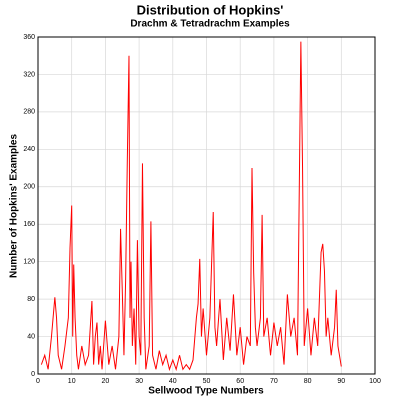 The image size is (400, 405). Describe the element at coordinates (31, 299) in the screenshot. I see `y-tick-label: 80` at that location.